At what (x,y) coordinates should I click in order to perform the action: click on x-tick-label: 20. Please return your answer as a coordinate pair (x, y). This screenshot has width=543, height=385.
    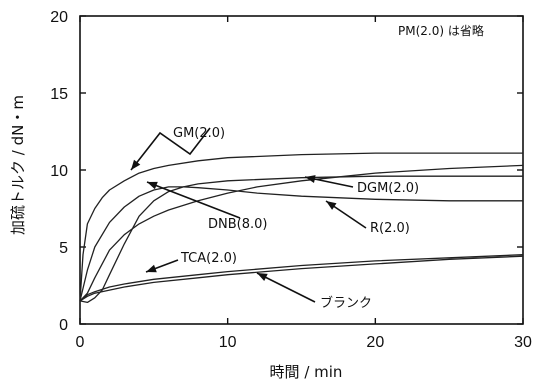
    Looking at the image, I should click on (375, 342).